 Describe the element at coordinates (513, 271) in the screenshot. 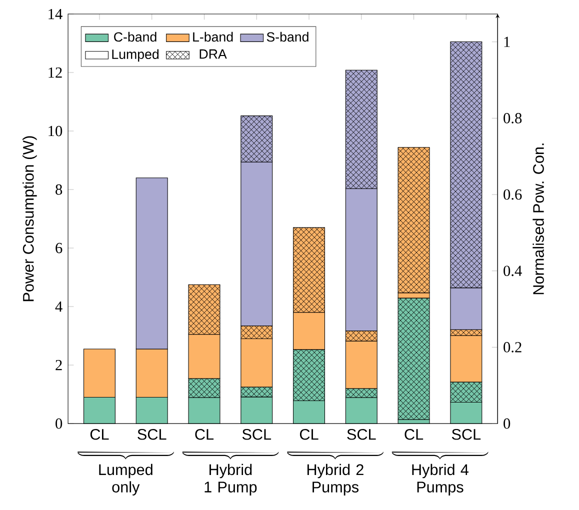

I see `y2-tick-label: 0.4` at that location.